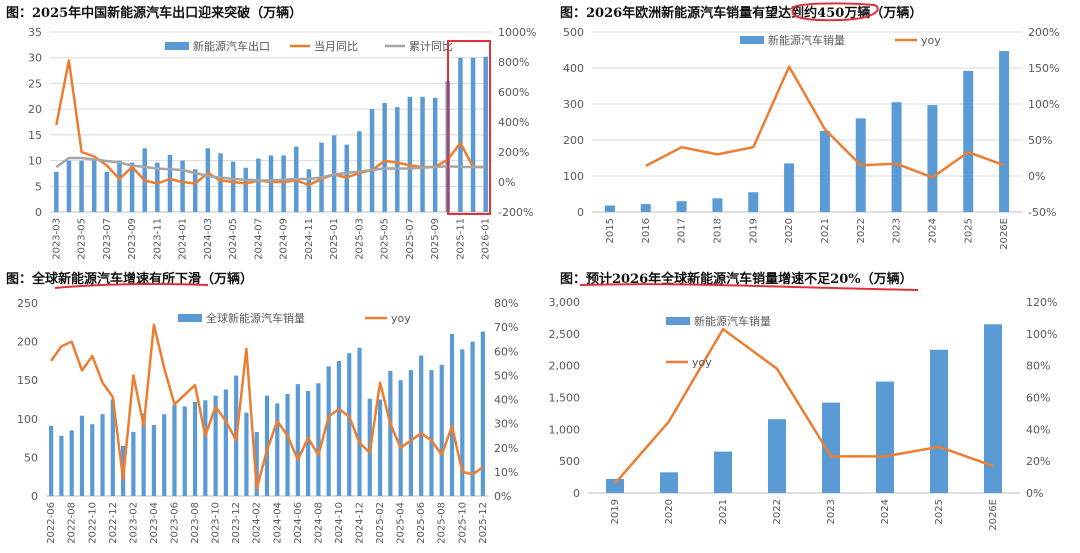 The height and width of the screenshot is (553, 1080). I want to click on right-tick-label: 800%, so click(513, 62).